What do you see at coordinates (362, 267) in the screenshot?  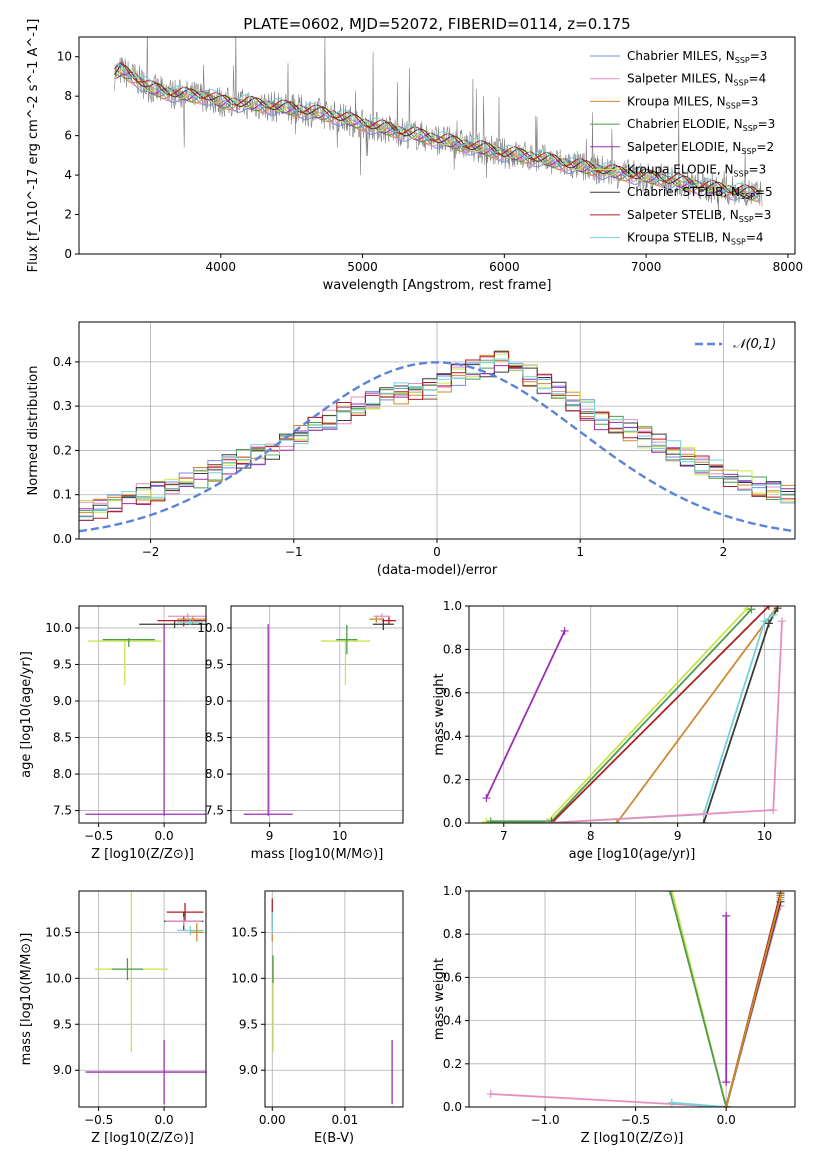 I see `x-tick-label: 5000` at bounding box center [362, 267].